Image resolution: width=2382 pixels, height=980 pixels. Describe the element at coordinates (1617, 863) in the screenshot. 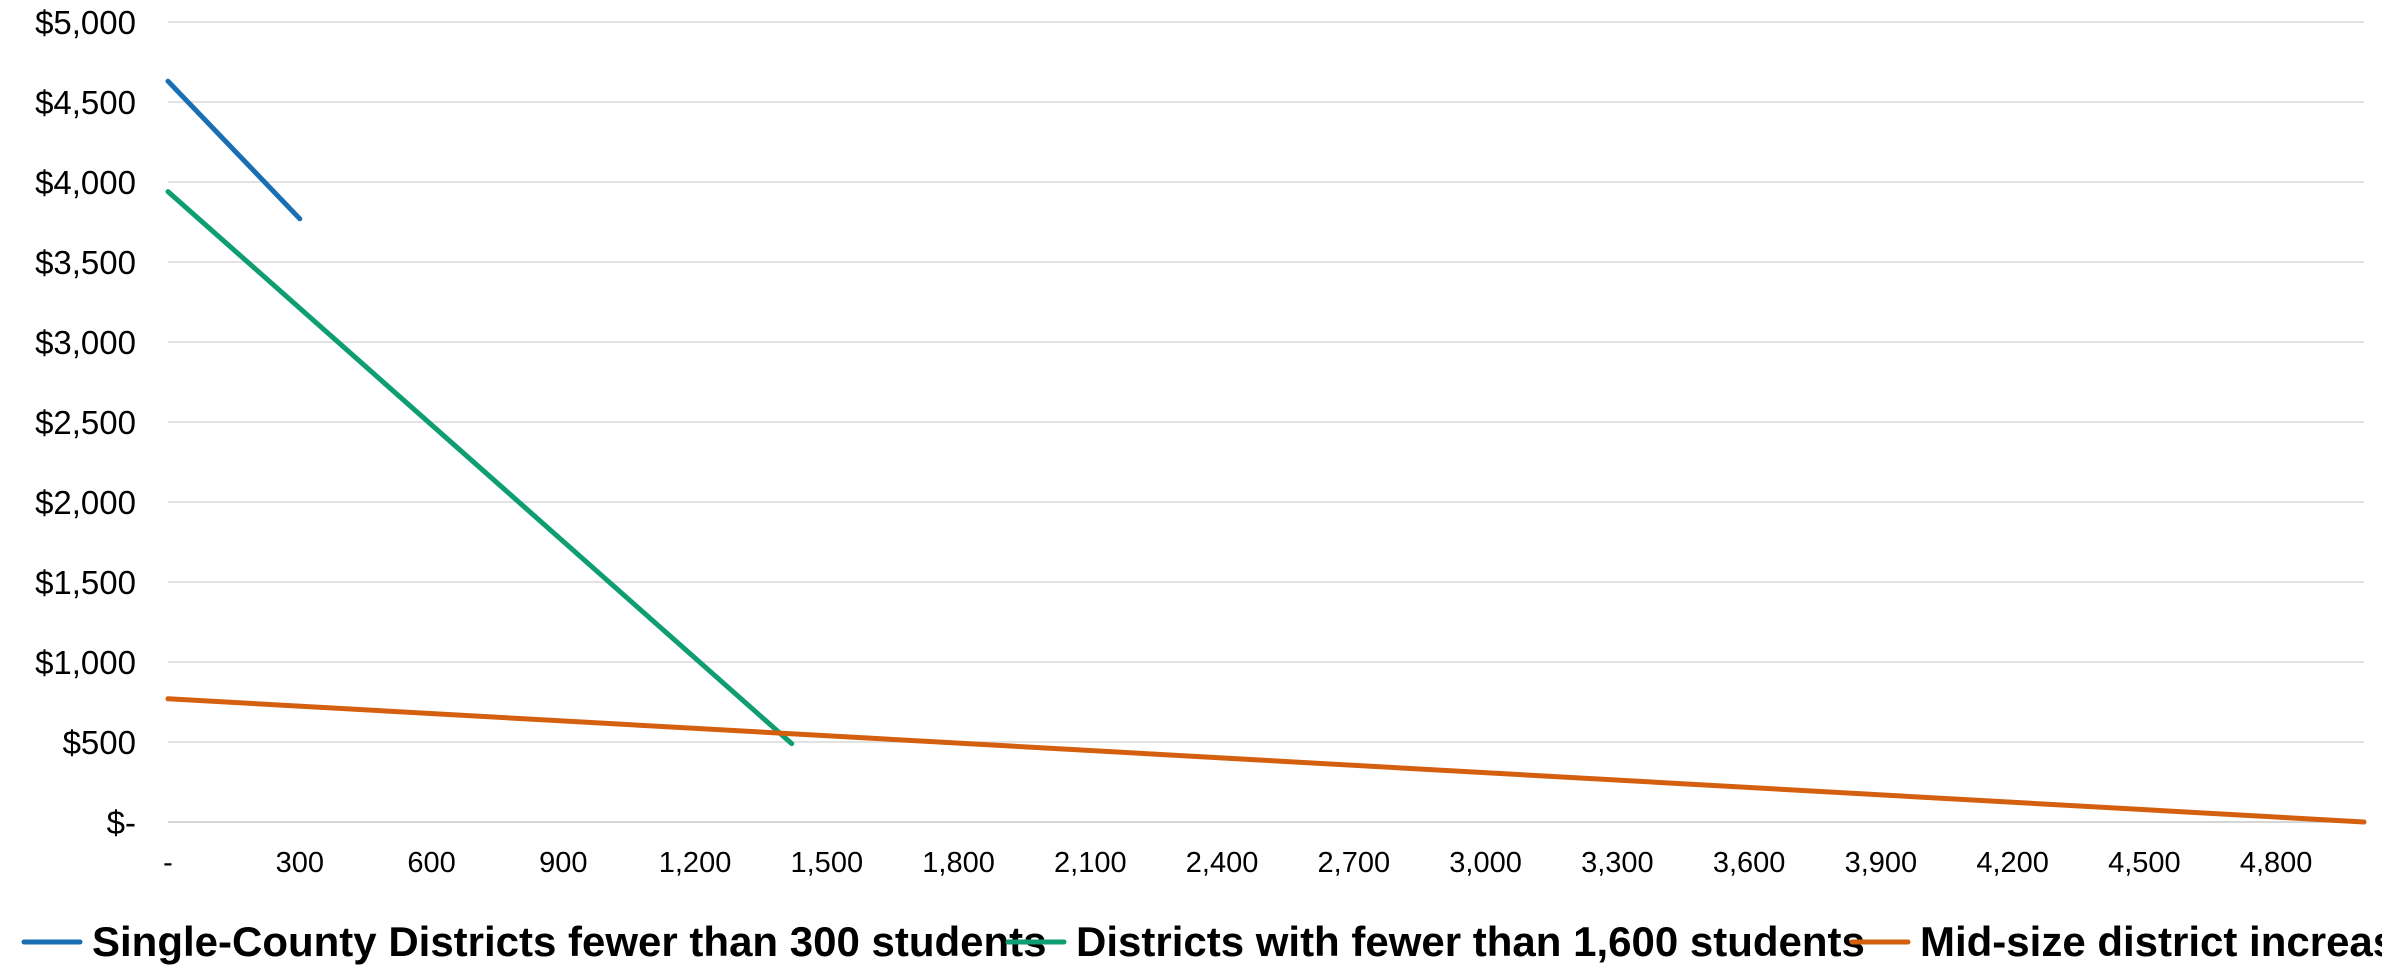

I see `x-tick-label: 3,300` at that location.